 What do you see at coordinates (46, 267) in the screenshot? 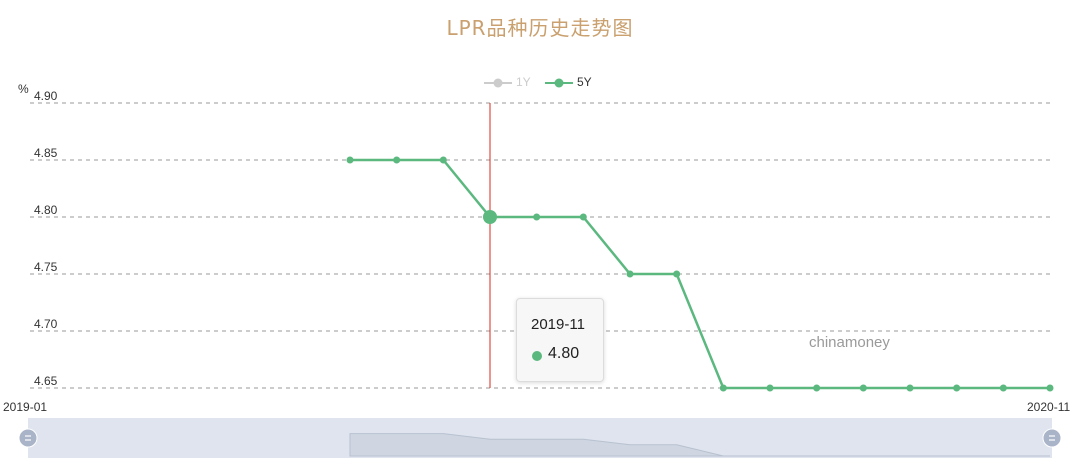
I see `y-tick-label: 4.75` at bounding box center [46, 267].